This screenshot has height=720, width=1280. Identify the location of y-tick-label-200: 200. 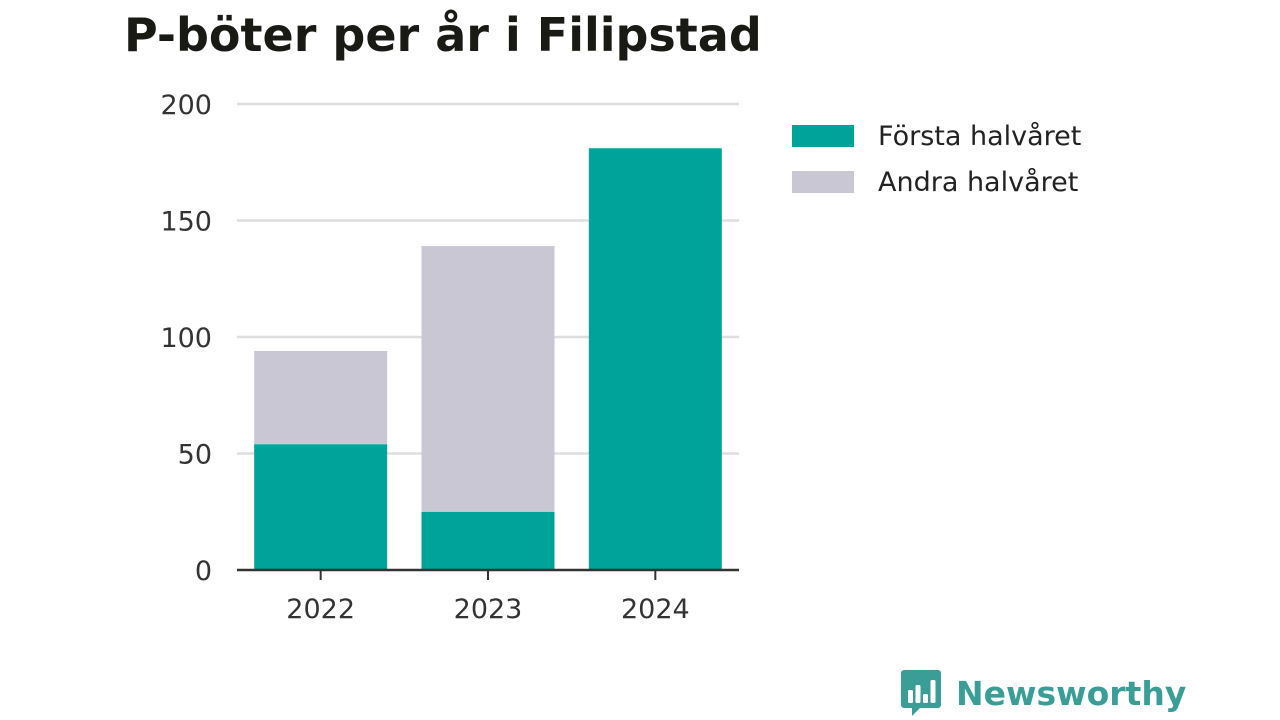
(186, 105).